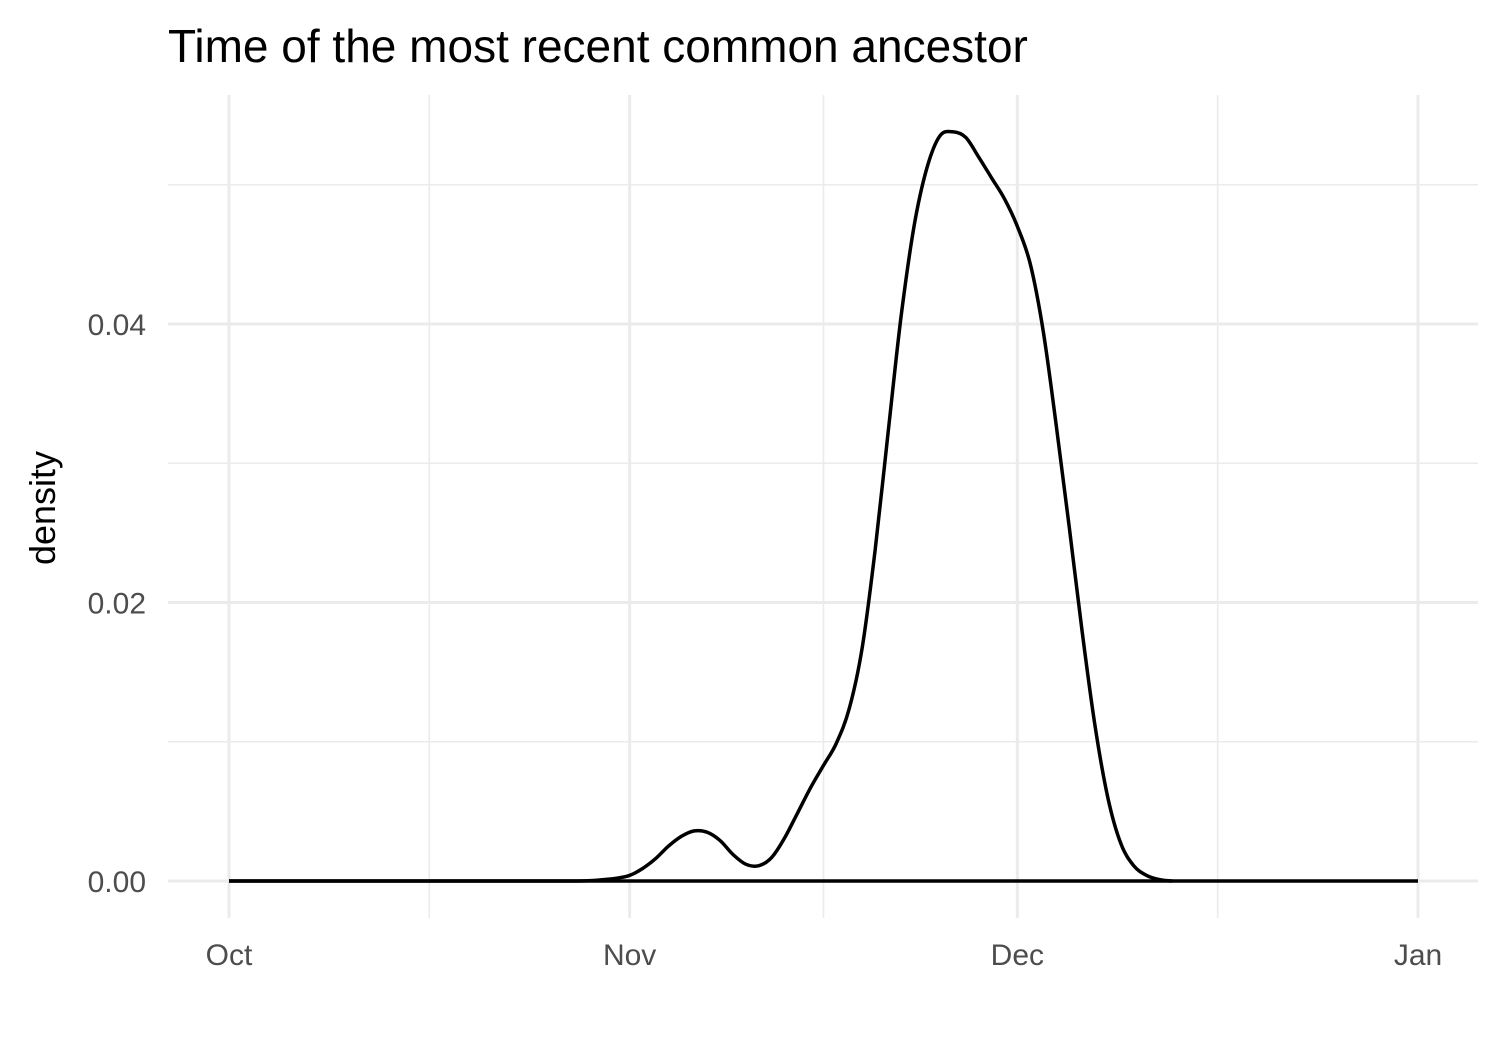 This screenshot has height=1050, width=1500. I want to click on chart-title: Time of the most recent common ancestor, so click(598, 46).